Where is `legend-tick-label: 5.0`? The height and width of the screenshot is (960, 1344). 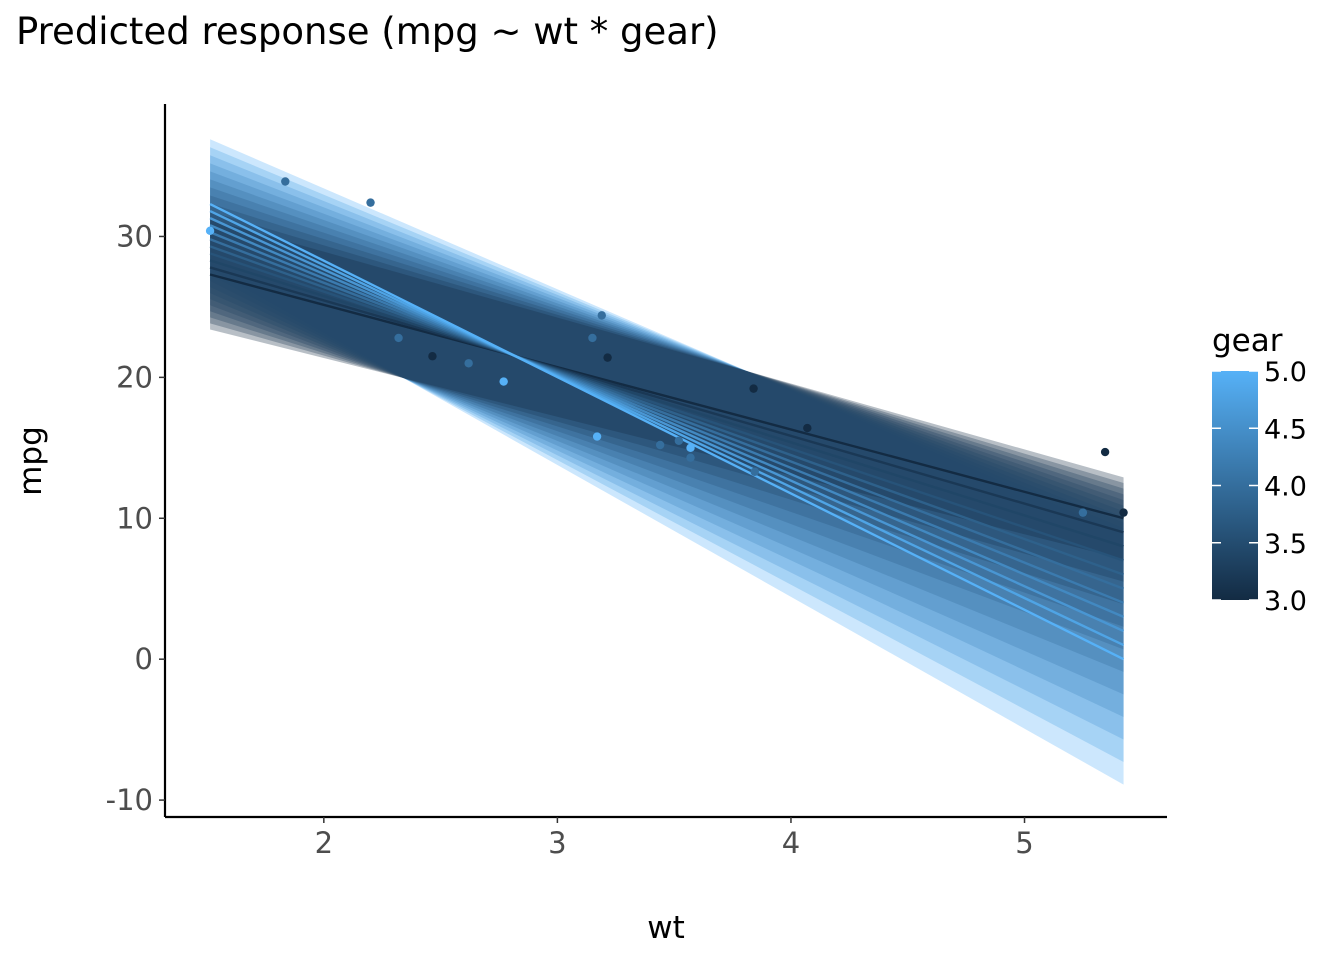
legend-tick-label: 5.0 is located at coordinates (1285, 372).